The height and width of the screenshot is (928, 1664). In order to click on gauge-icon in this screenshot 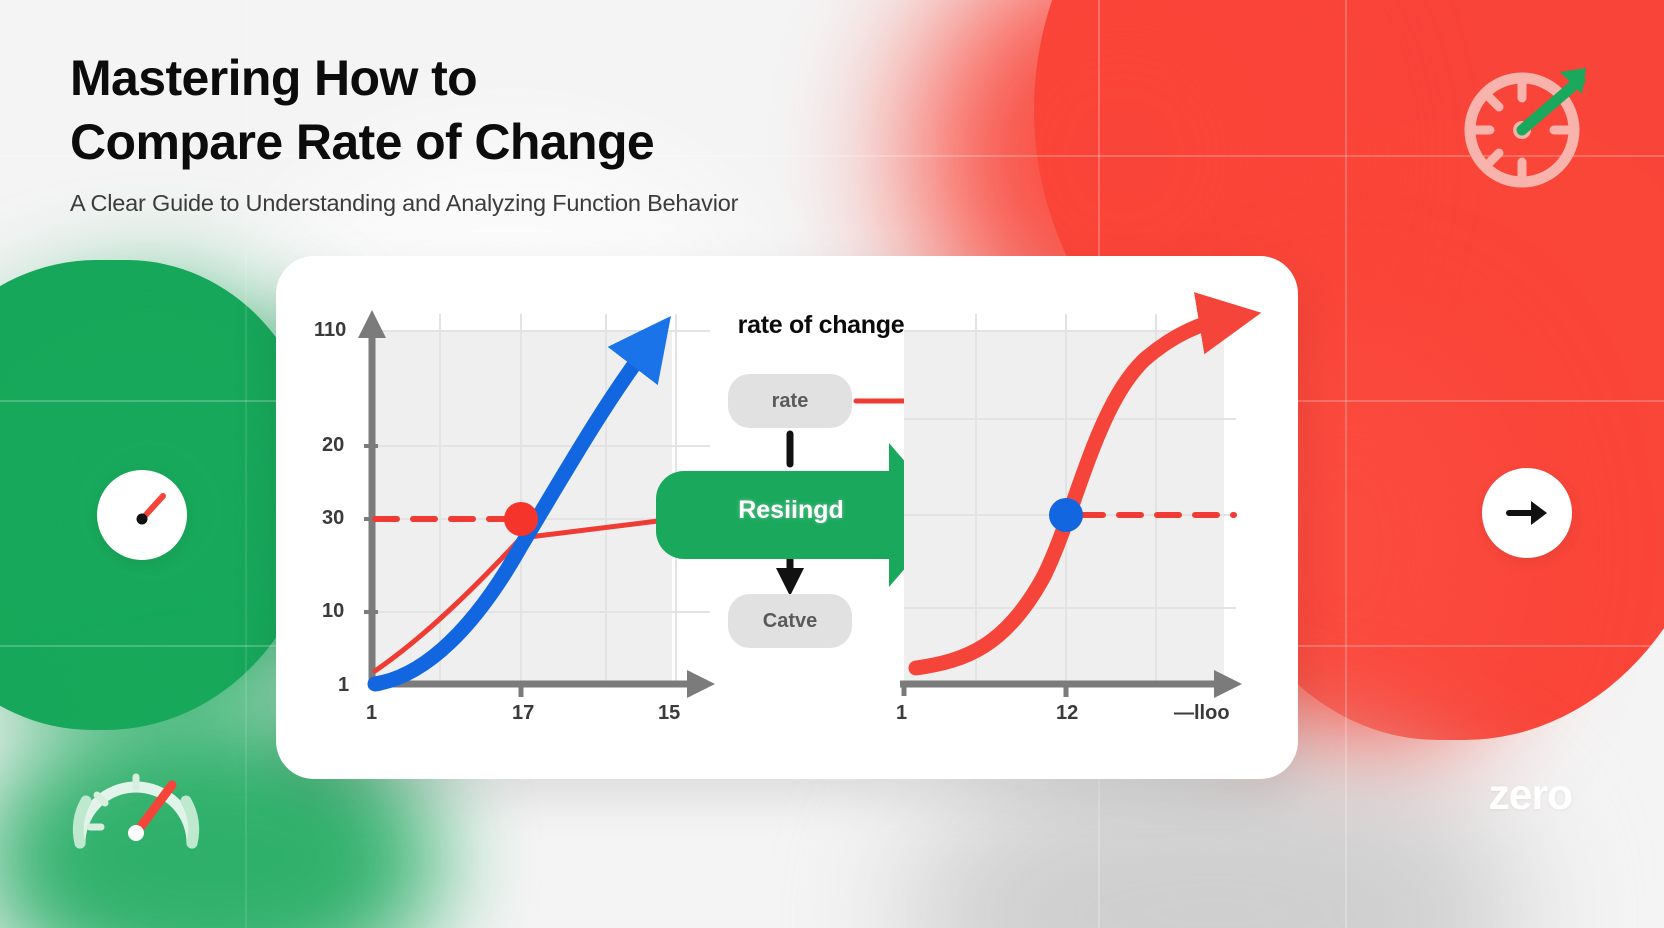, I will do `click(142, 515)`.